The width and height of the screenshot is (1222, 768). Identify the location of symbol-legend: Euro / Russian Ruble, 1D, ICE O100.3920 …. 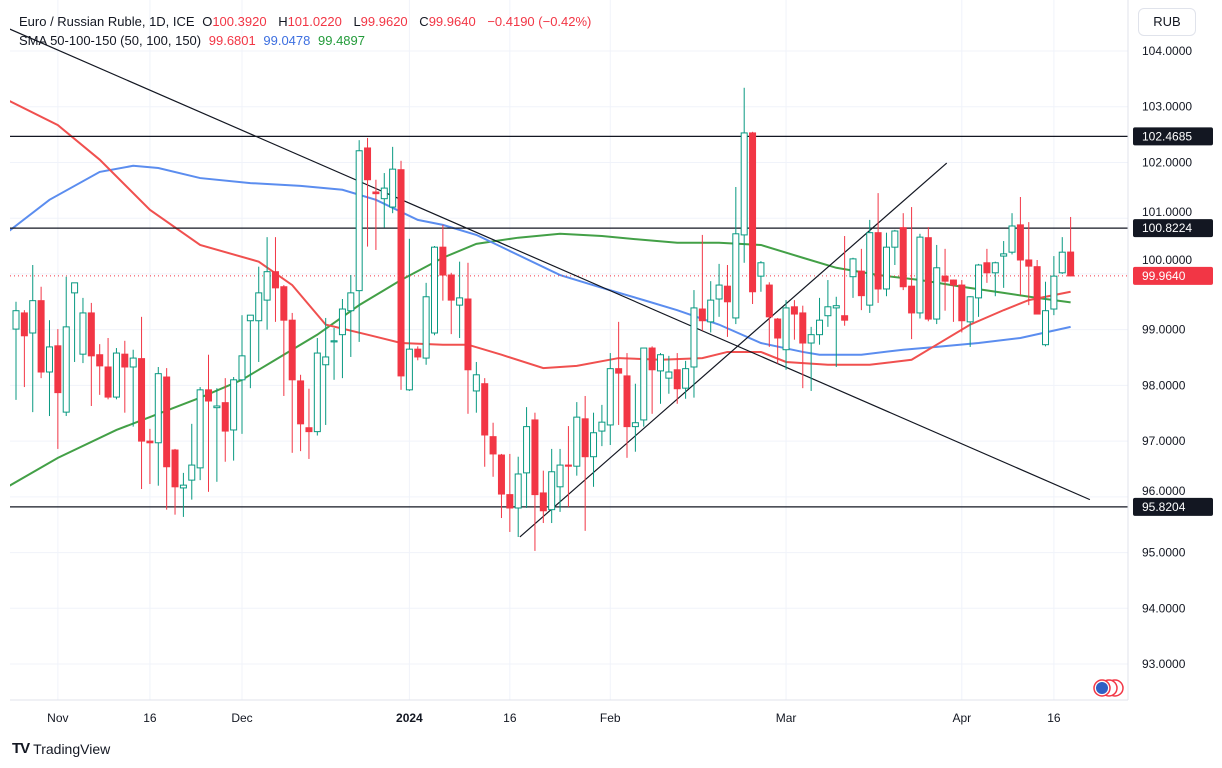
(307, 21).